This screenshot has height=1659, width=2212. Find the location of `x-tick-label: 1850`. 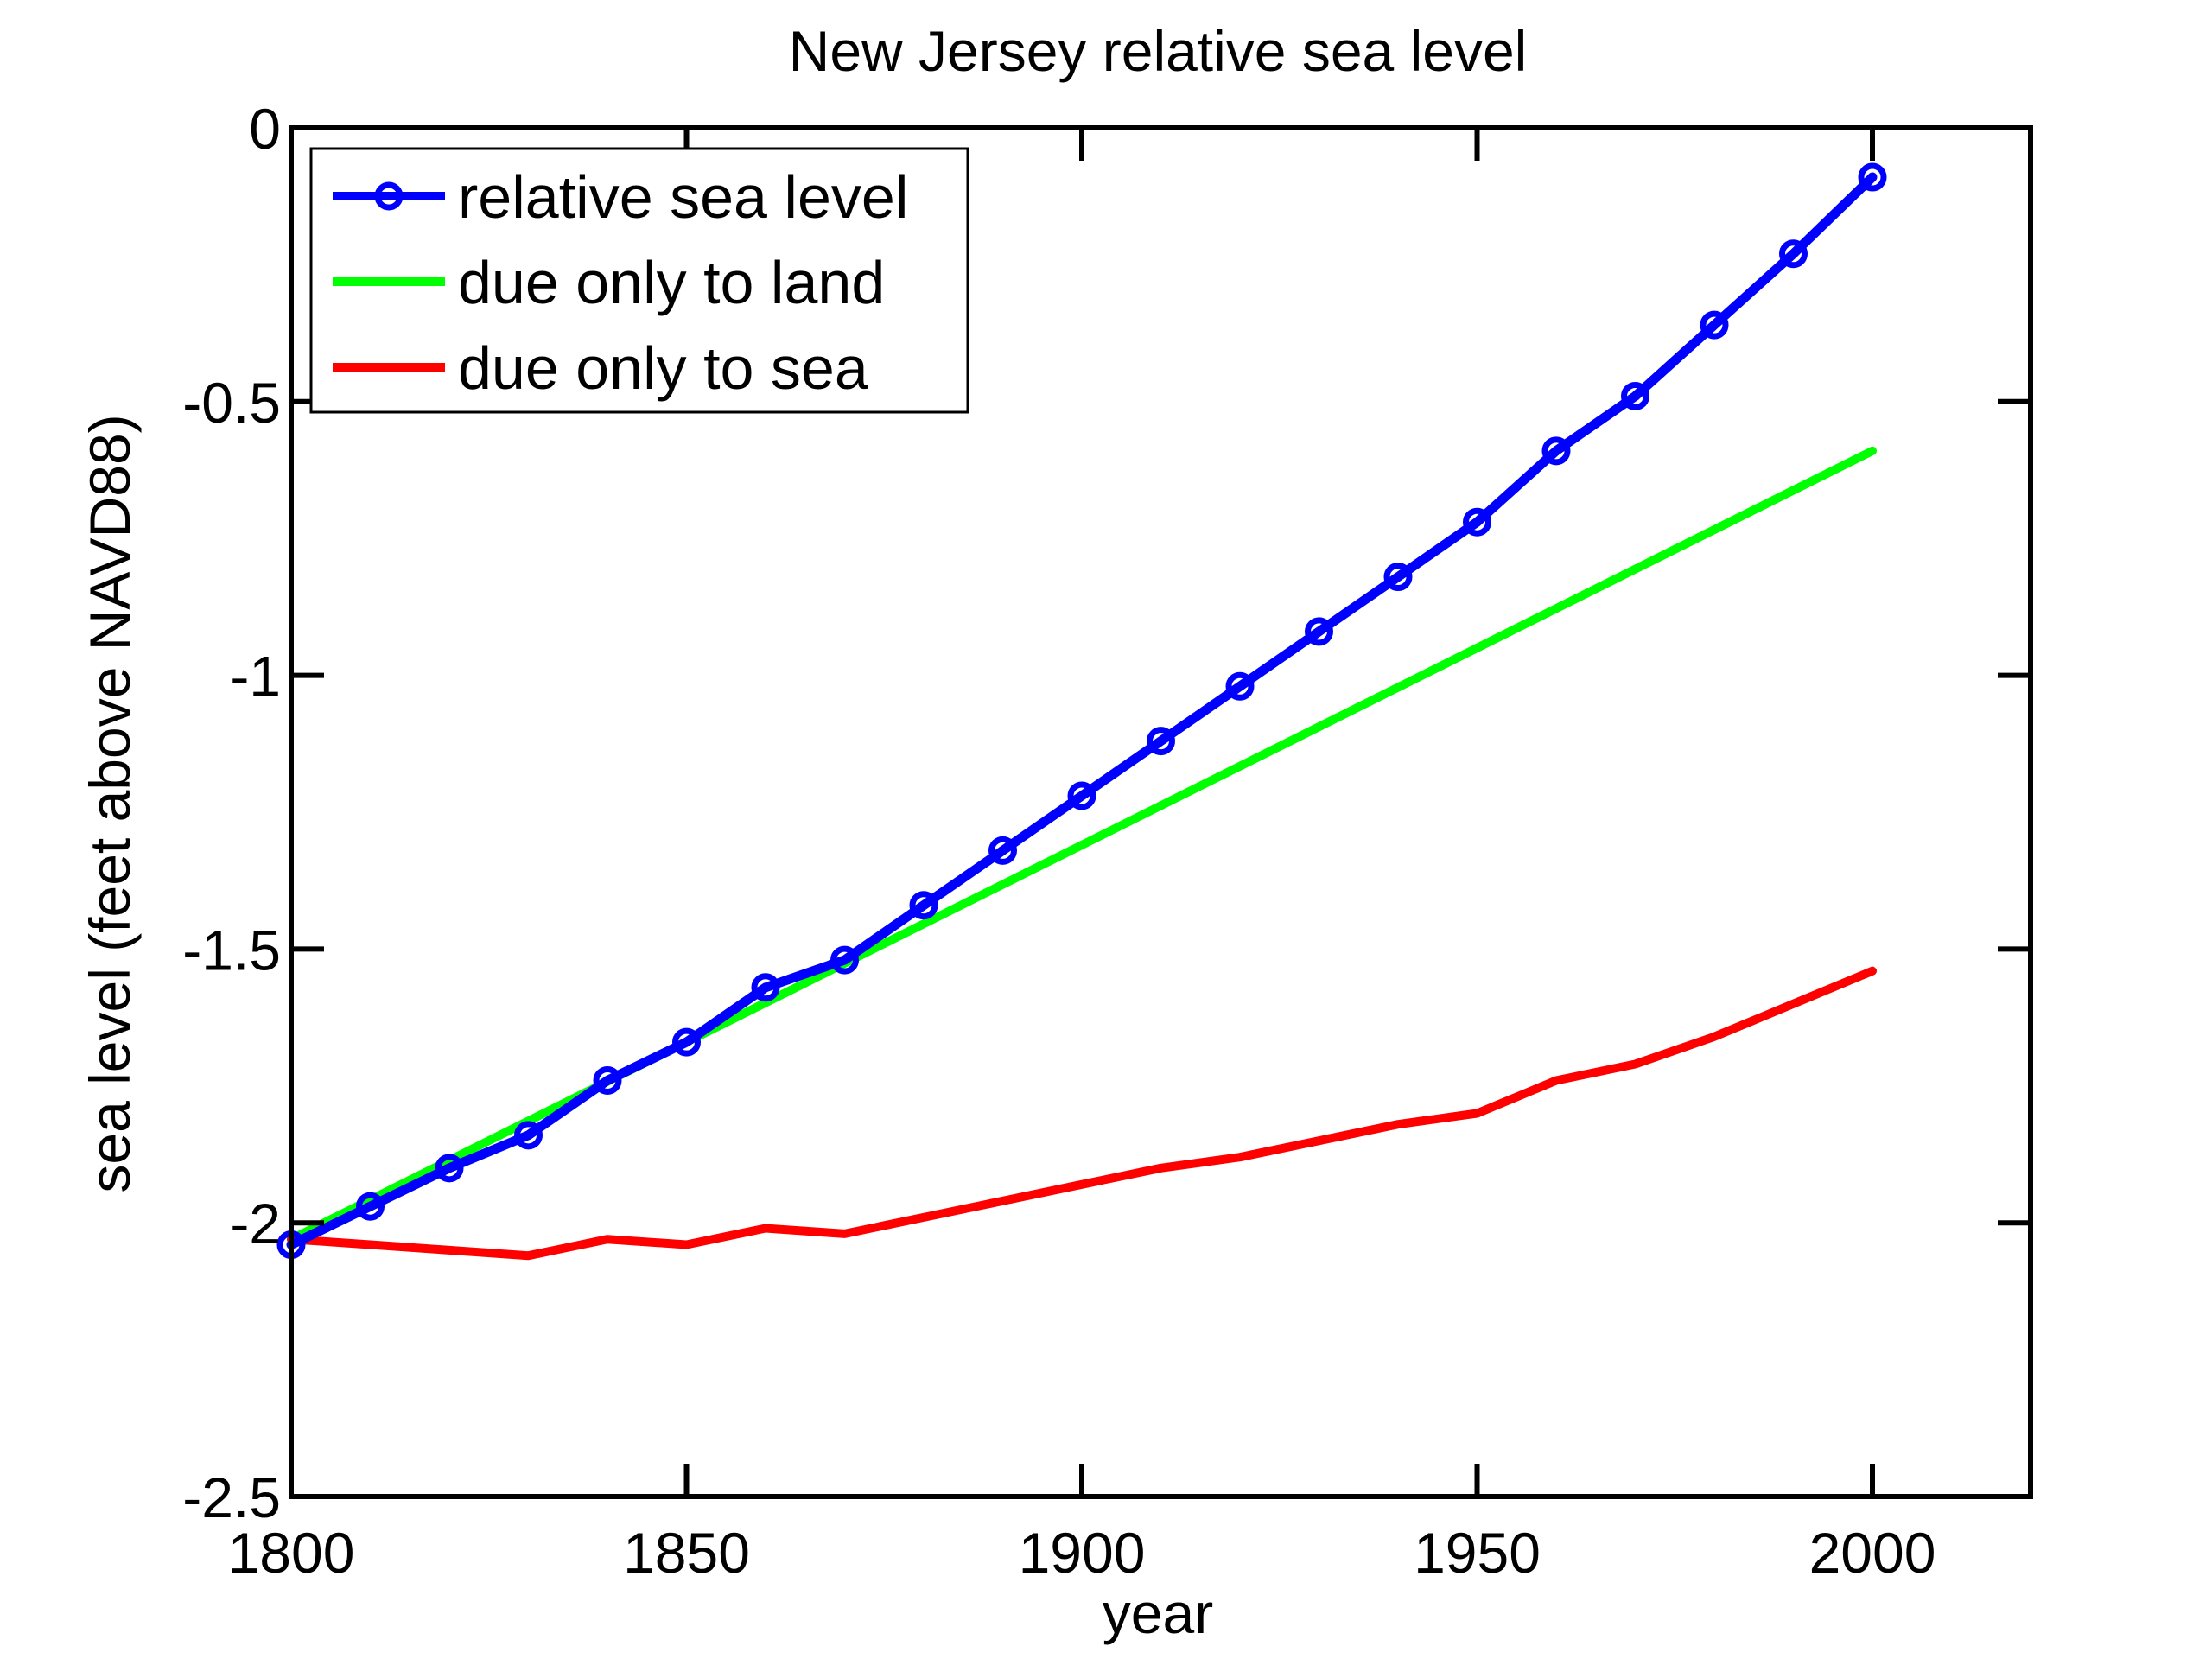

x-tick-label: 1850 is located at coordinates (686, 1553).